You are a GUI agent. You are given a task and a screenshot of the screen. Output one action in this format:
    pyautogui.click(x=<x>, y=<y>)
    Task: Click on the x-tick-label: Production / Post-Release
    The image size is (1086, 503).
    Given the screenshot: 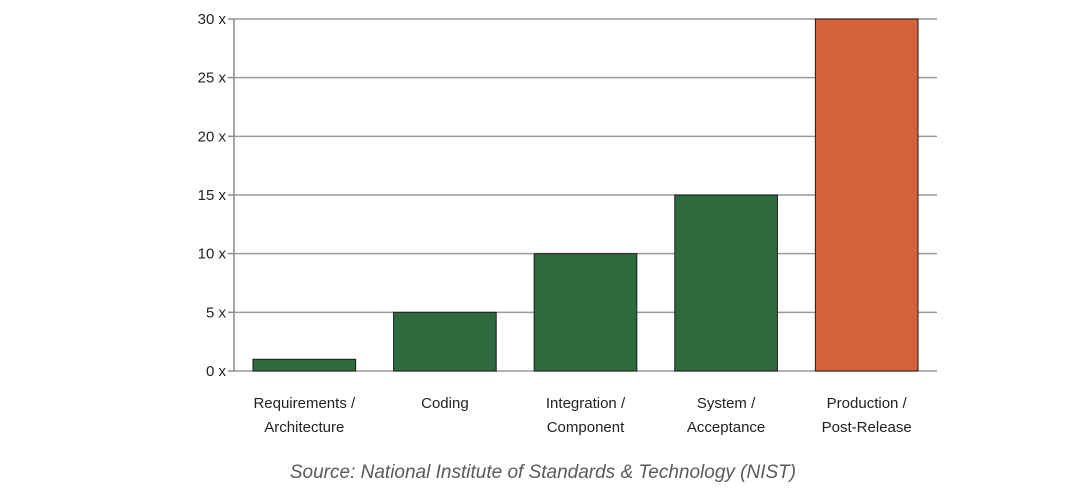 What is the action you would take?
    pyautogui.click(x=867, y=415)
    